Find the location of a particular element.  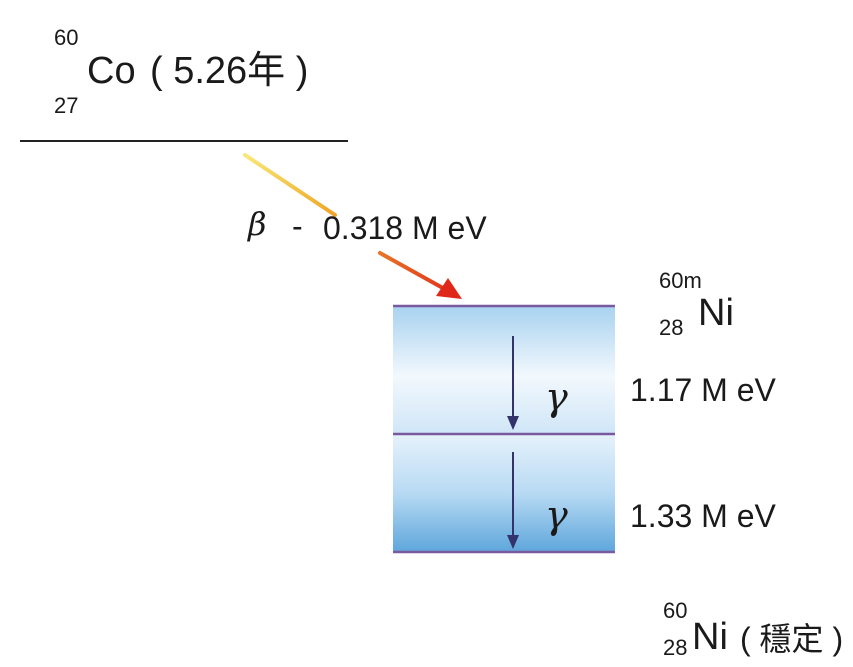

gamma-arrow-2-head is located at coordinates (513, 542).